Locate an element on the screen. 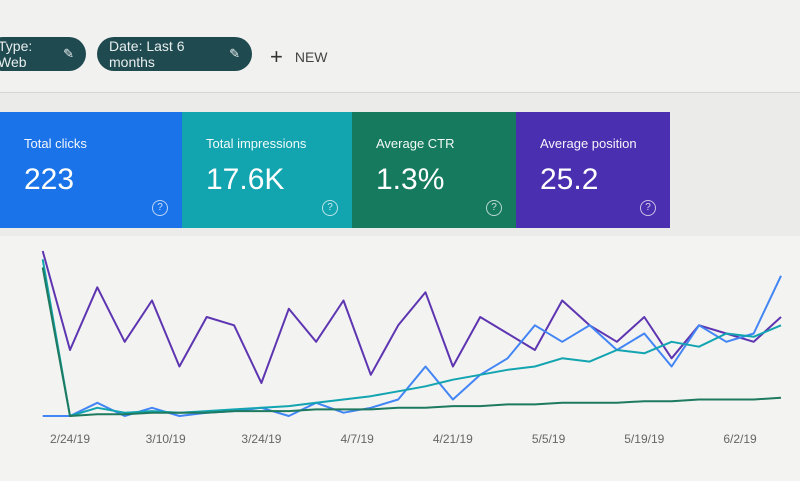  x-tick-label: 5/5/19 is located at coordinates (548, 439).